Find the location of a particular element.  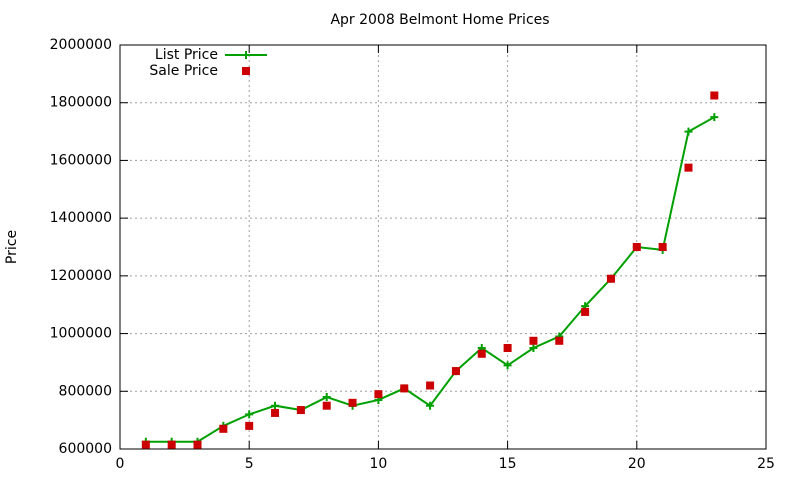

legend-label: Sale Price is located at coordinates (183, 71).